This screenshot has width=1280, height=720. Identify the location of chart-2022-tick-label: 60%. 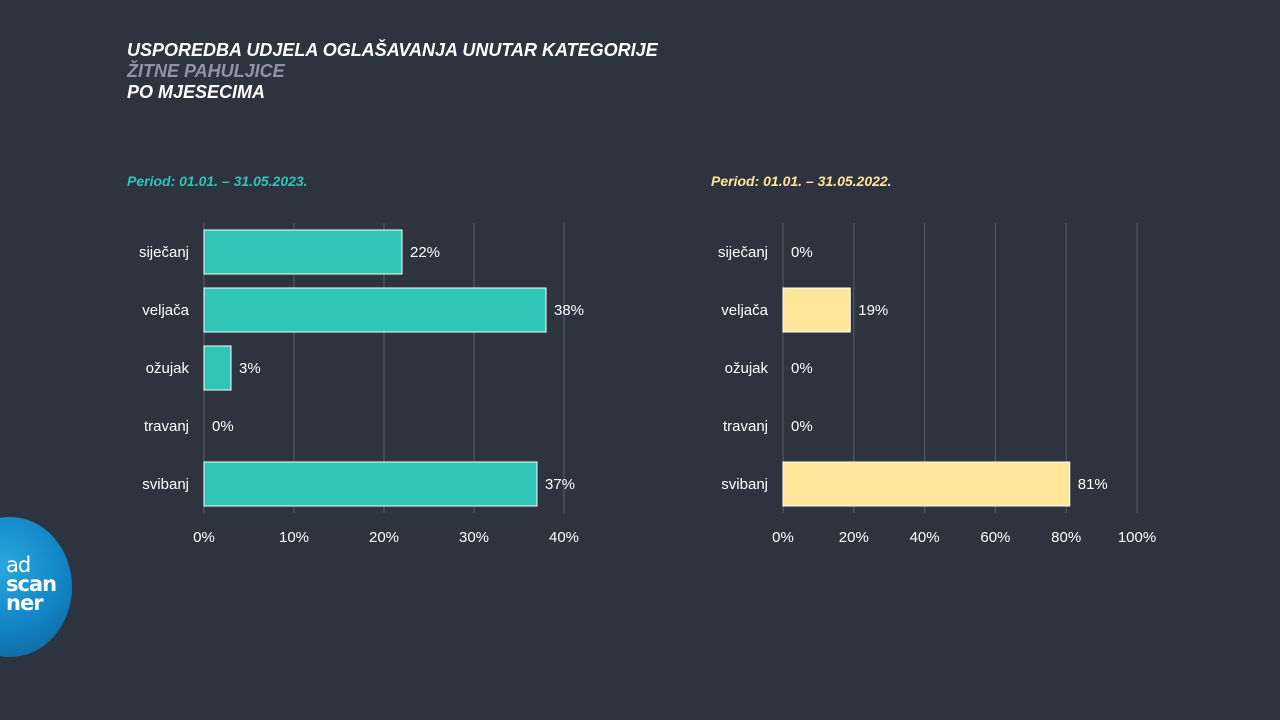
(995, 537).